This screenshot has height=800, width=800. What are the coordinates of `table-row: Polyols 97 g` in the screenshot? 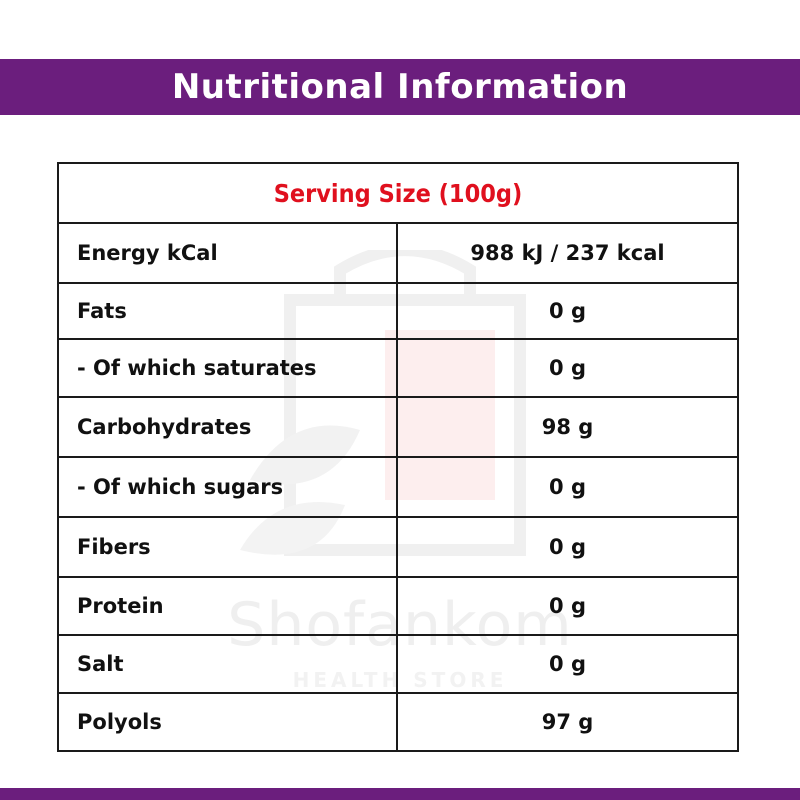 It's located at (398, 722).